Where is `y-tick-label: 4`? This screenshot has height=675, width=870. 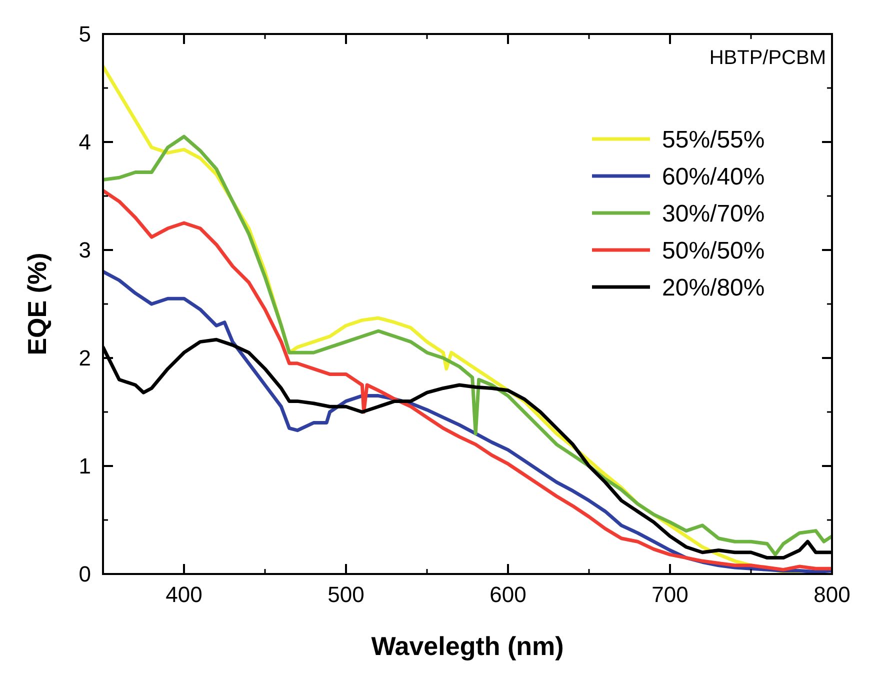 y-tick-label: 4 is located at coordinates (84, 142).